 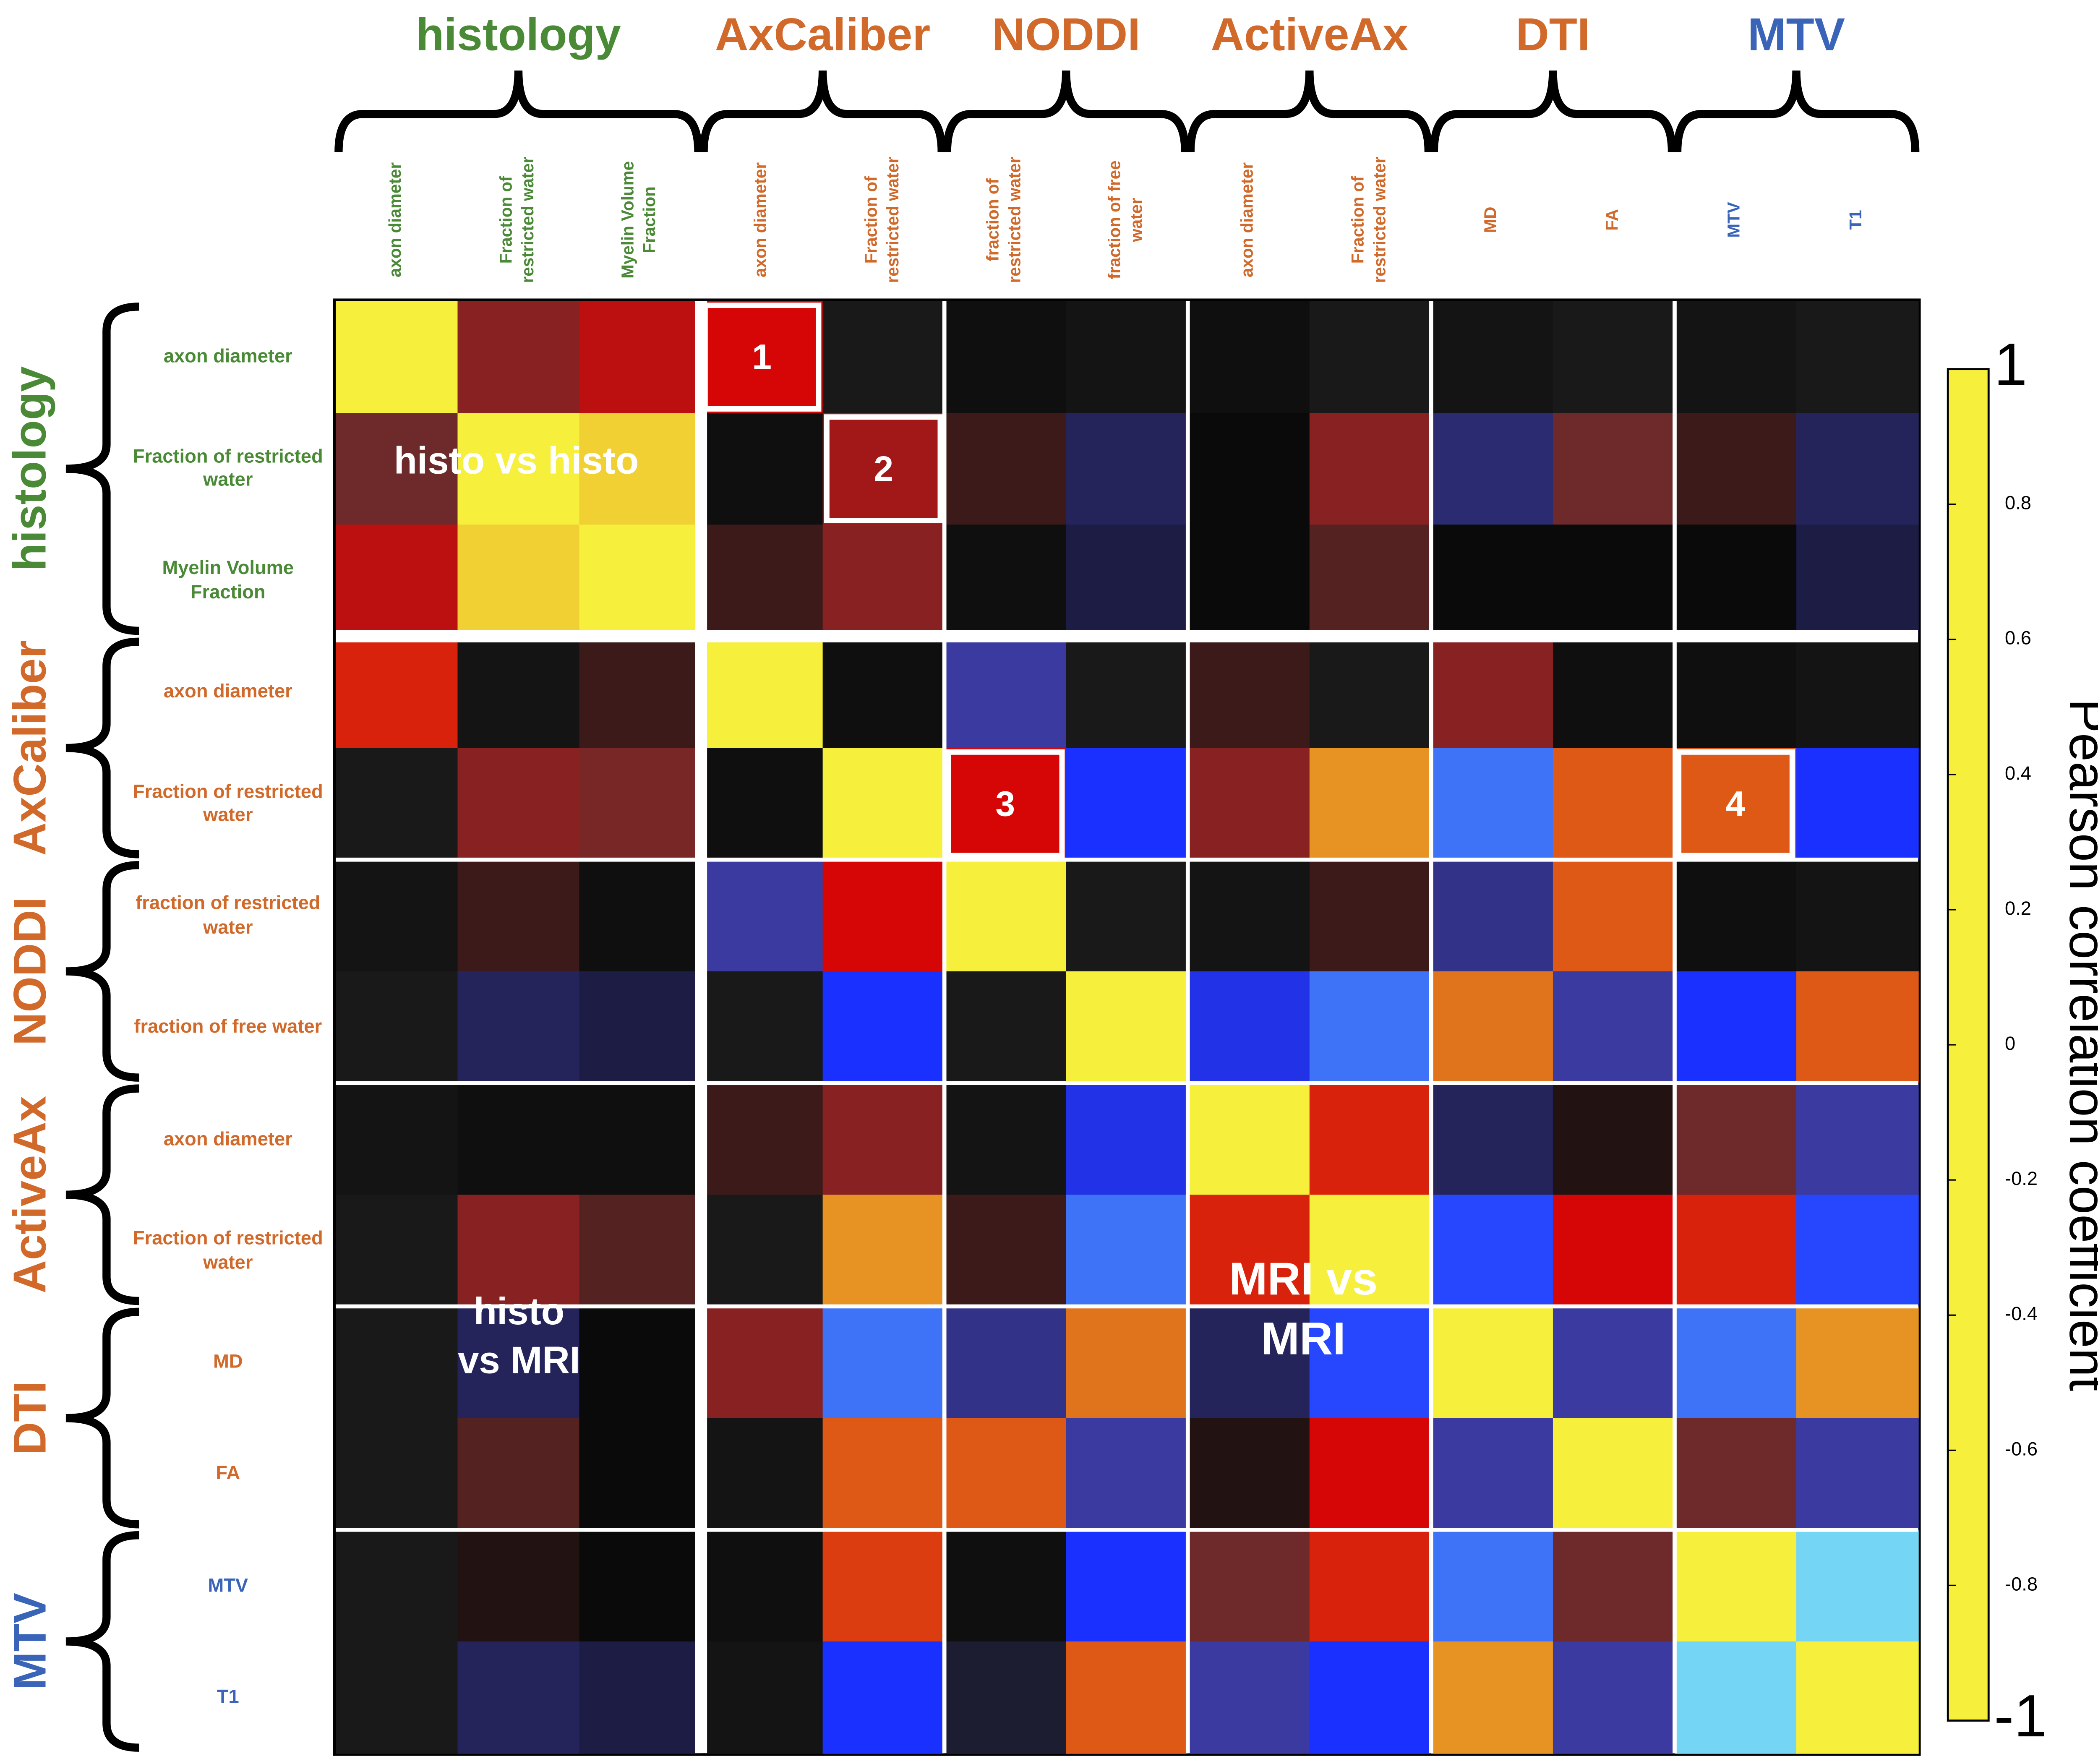 I want to click on row-label: fraction of restricted water, so click(x=228, y=914).